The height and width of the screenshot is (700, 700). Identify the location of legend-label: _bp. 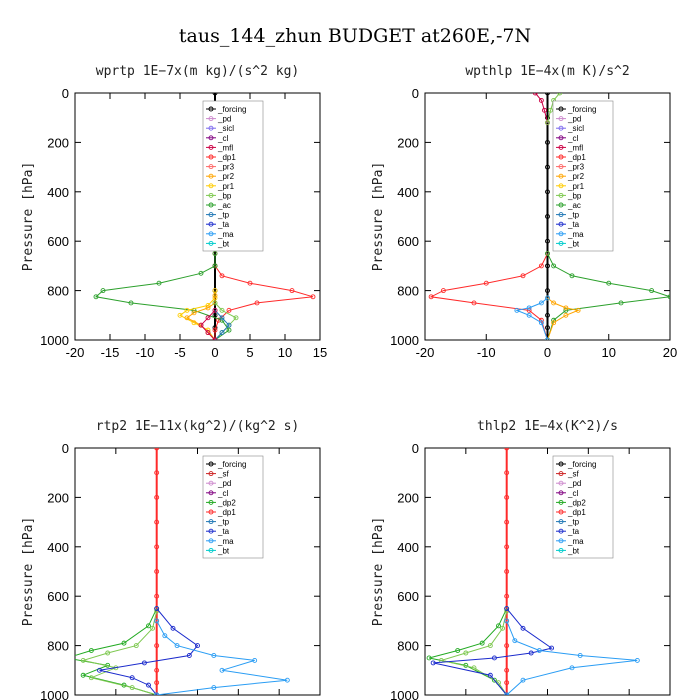
(574, 195).